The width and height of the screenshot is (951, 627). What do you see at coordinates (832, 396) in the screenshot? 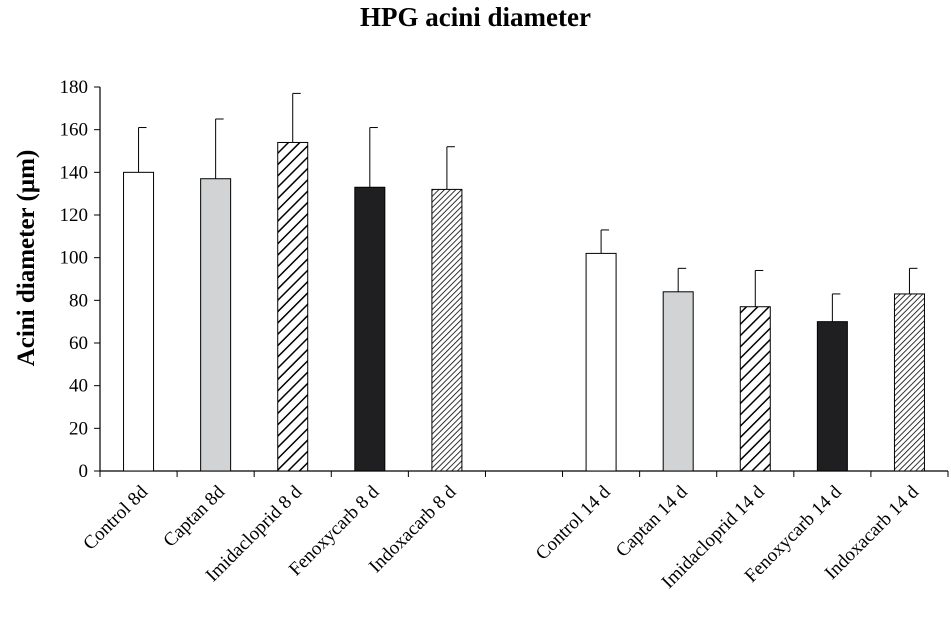
I see `bar-fenoxycarb-14-d` at bounding box center [832, 396].